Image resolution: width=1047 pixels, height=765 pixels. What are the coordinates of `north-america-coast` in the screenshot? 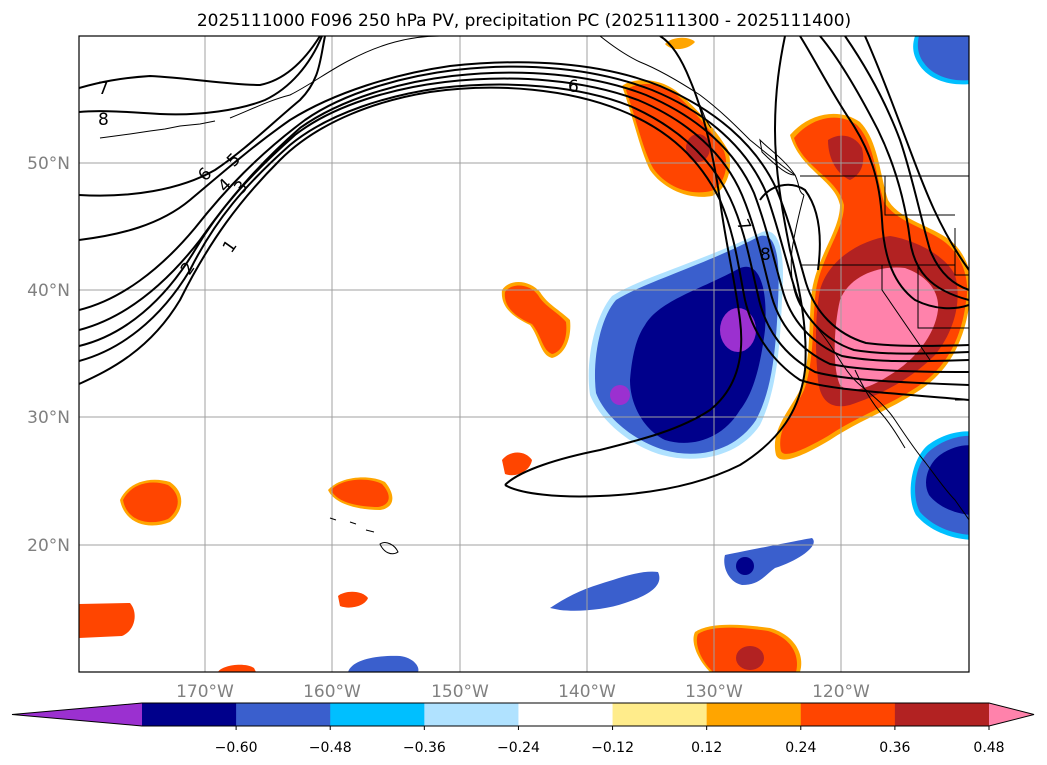 It's located at (879, 357).